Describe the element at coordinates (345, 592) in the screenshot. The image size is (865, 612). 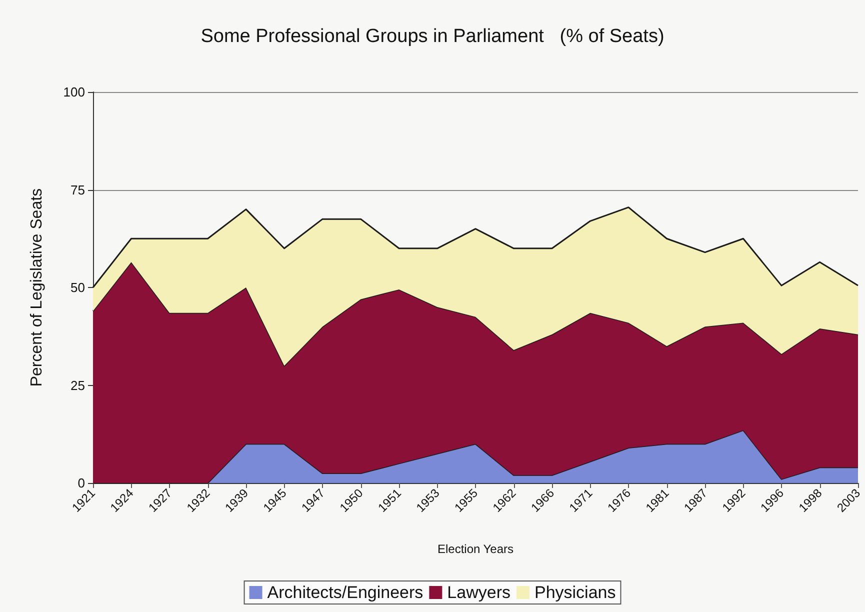
I see `legend-label: Architects/Engineers` at that location.